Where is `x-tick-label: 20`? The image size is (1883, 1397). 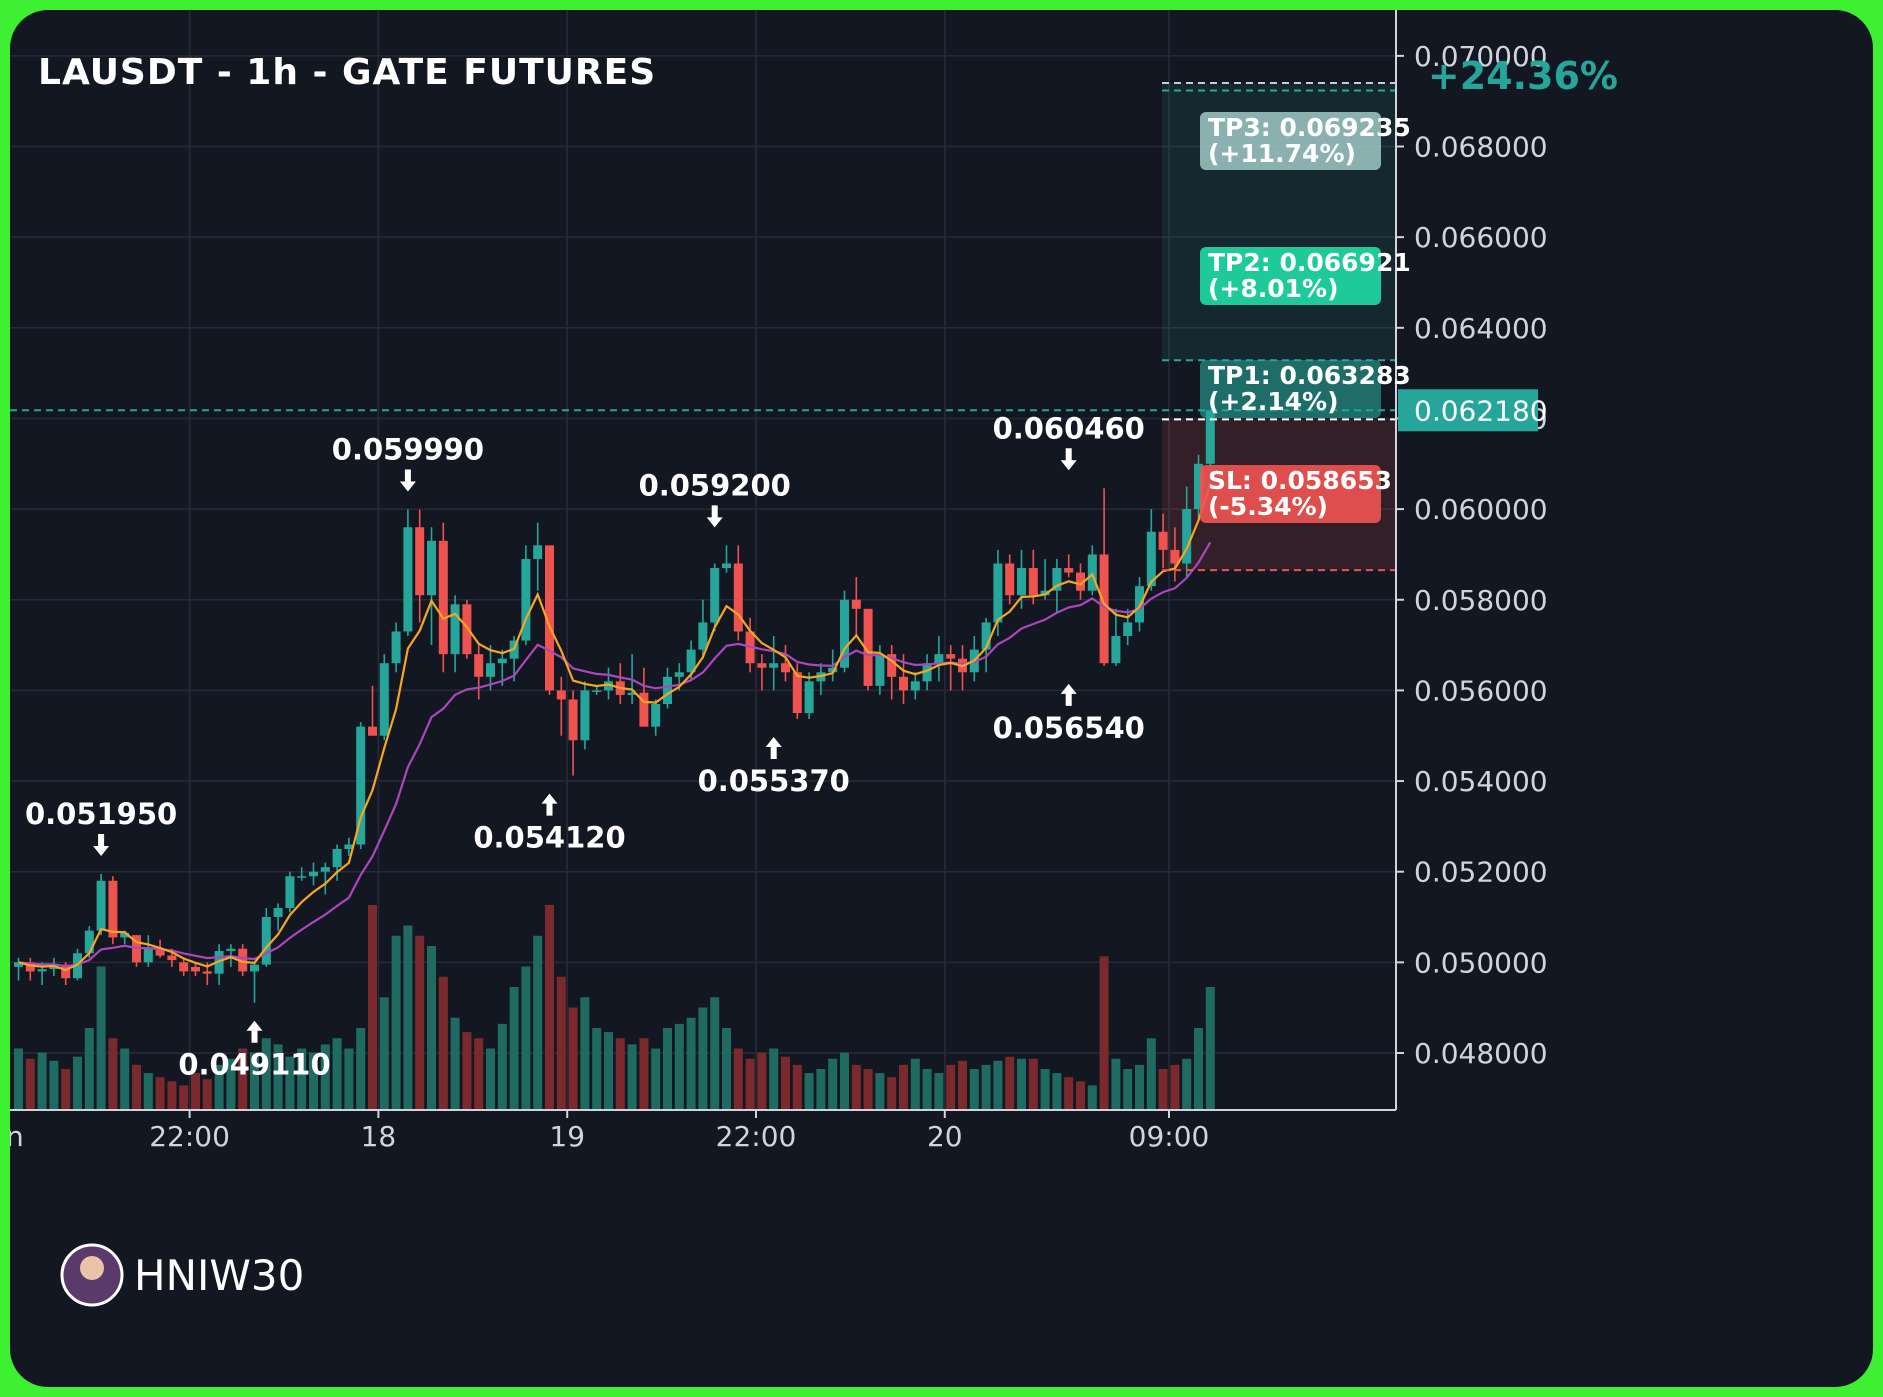
x-tick-label: 20 is located at coordinates (945, 1136).